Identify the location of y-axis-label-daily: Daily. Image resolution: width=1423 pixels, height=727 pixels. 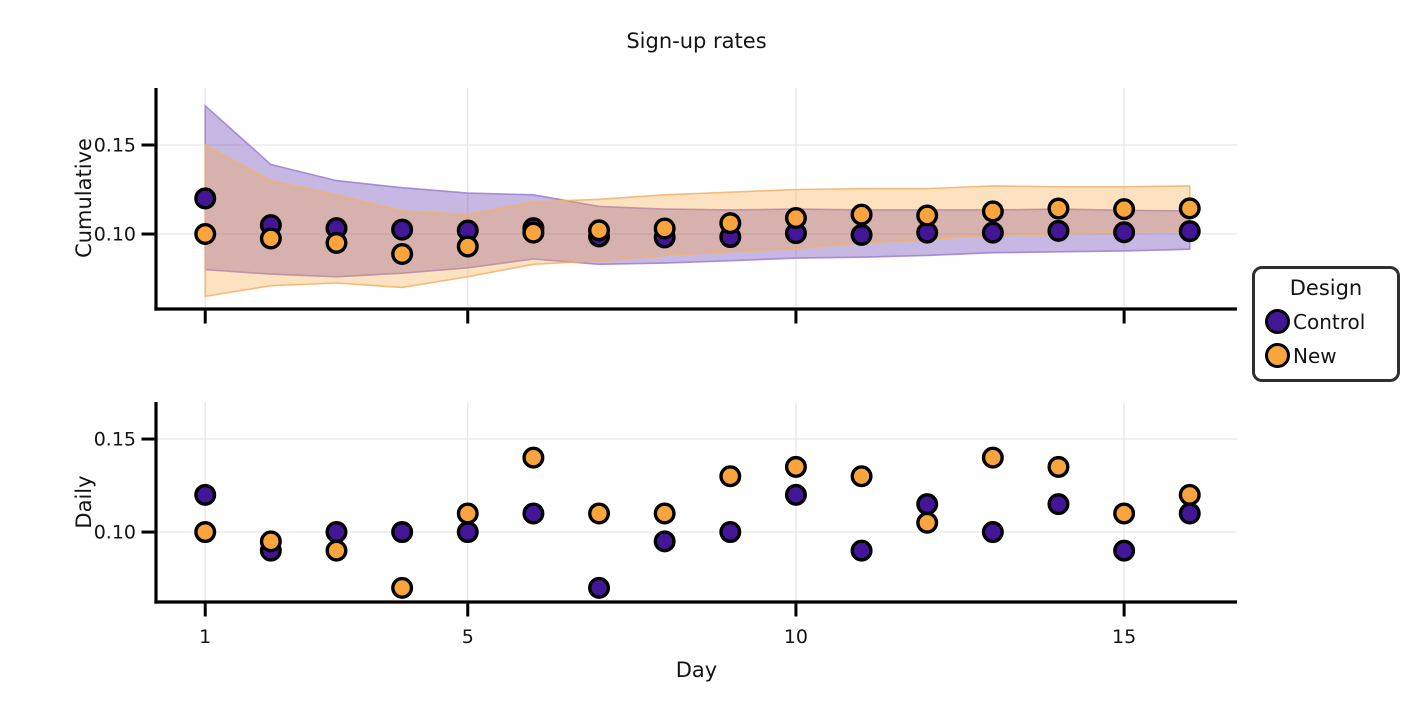
(84, 502).